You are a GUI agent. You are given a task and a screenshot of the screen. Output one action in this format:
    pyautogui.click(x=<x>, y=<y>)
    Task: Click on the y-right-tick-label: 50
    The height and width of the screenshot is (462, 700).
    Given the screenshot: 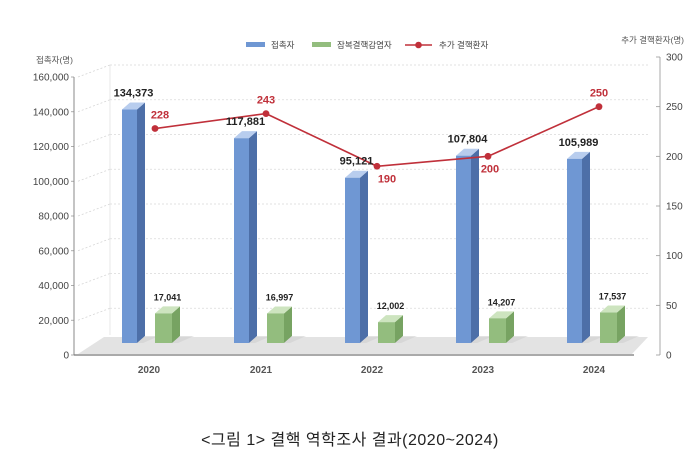 What is the action you would take?
    pyautogui.click(x=672, y=306)
    